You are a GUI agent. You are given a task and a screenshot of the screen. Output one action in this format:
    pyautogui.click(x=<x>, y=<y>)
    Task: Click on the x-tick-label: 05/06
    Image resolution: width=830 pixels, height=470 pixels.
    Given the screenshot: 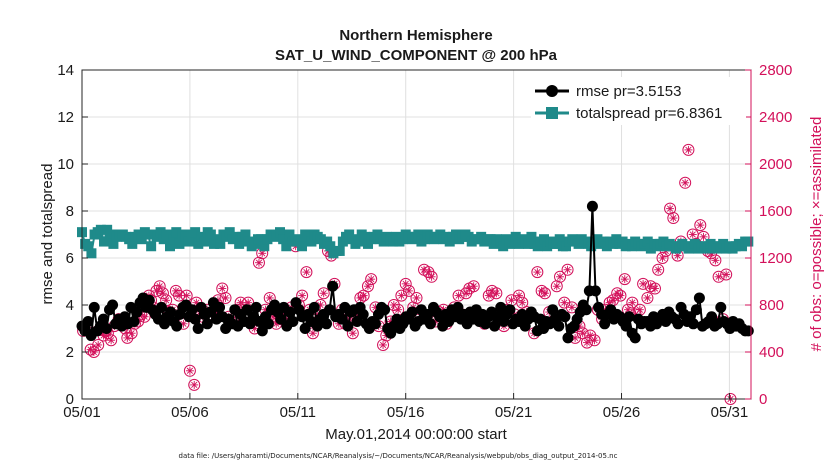 What is the action you would take?
    pyautogui.click(x=190, y=412)
    